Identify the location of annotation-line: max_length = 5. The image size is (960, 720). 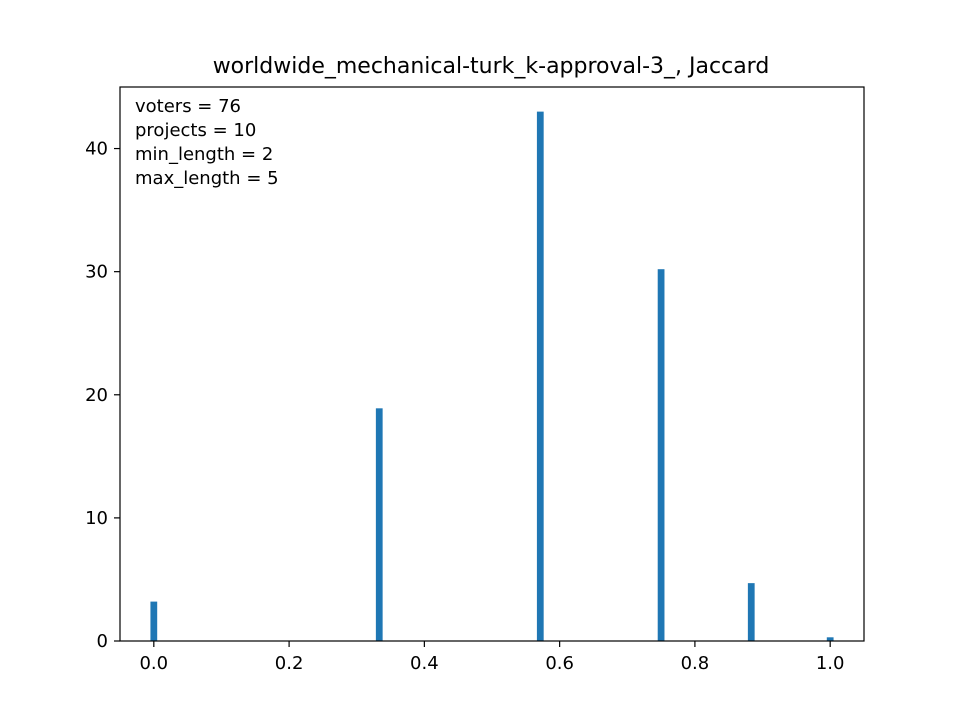
(207, 178).